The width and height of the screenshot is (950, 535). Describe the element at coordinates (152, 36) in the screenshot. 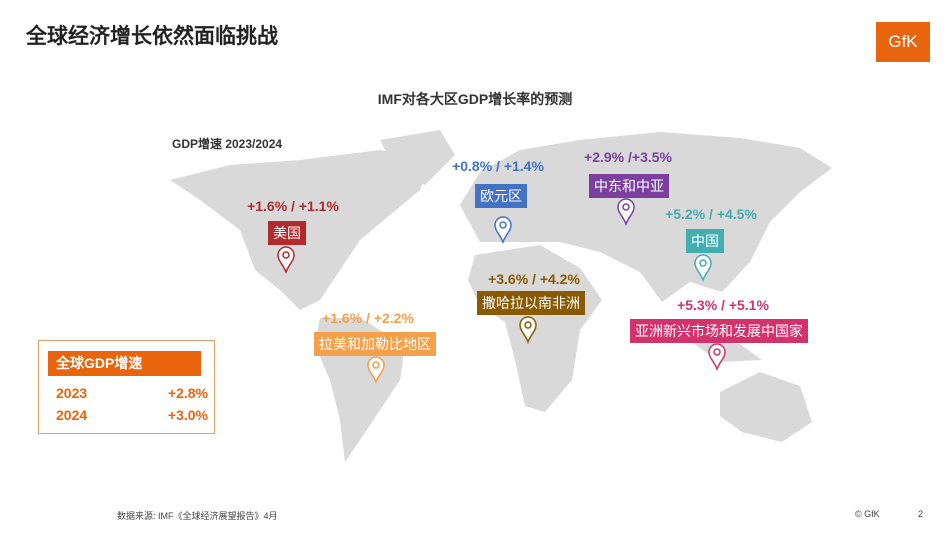

I see `title: 全球经济增长依然面临挑战` at that location.